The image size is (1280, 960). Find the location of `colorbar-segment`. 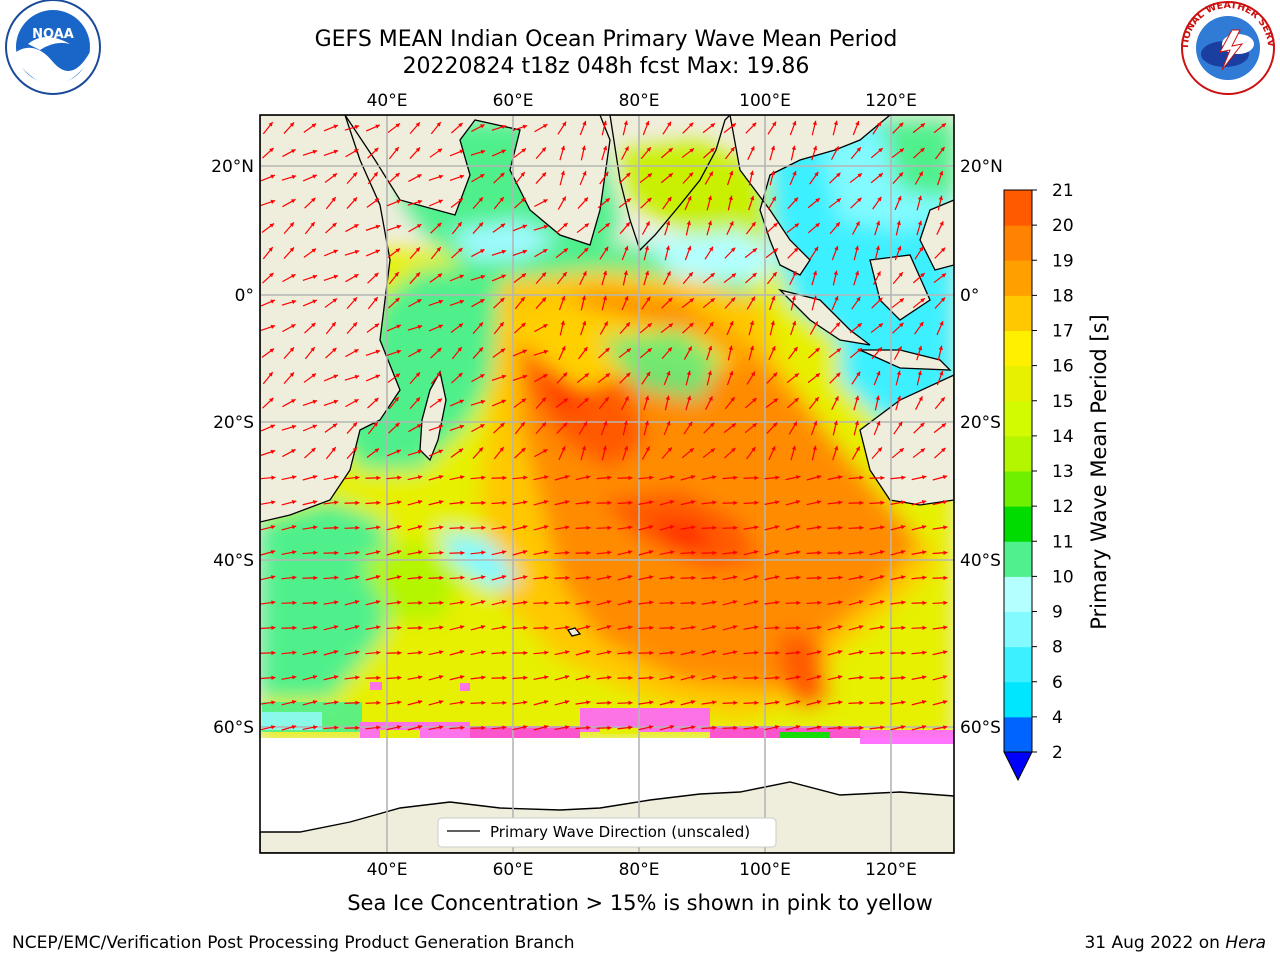

colorbar-segment is located at coordinates (1018, 489).